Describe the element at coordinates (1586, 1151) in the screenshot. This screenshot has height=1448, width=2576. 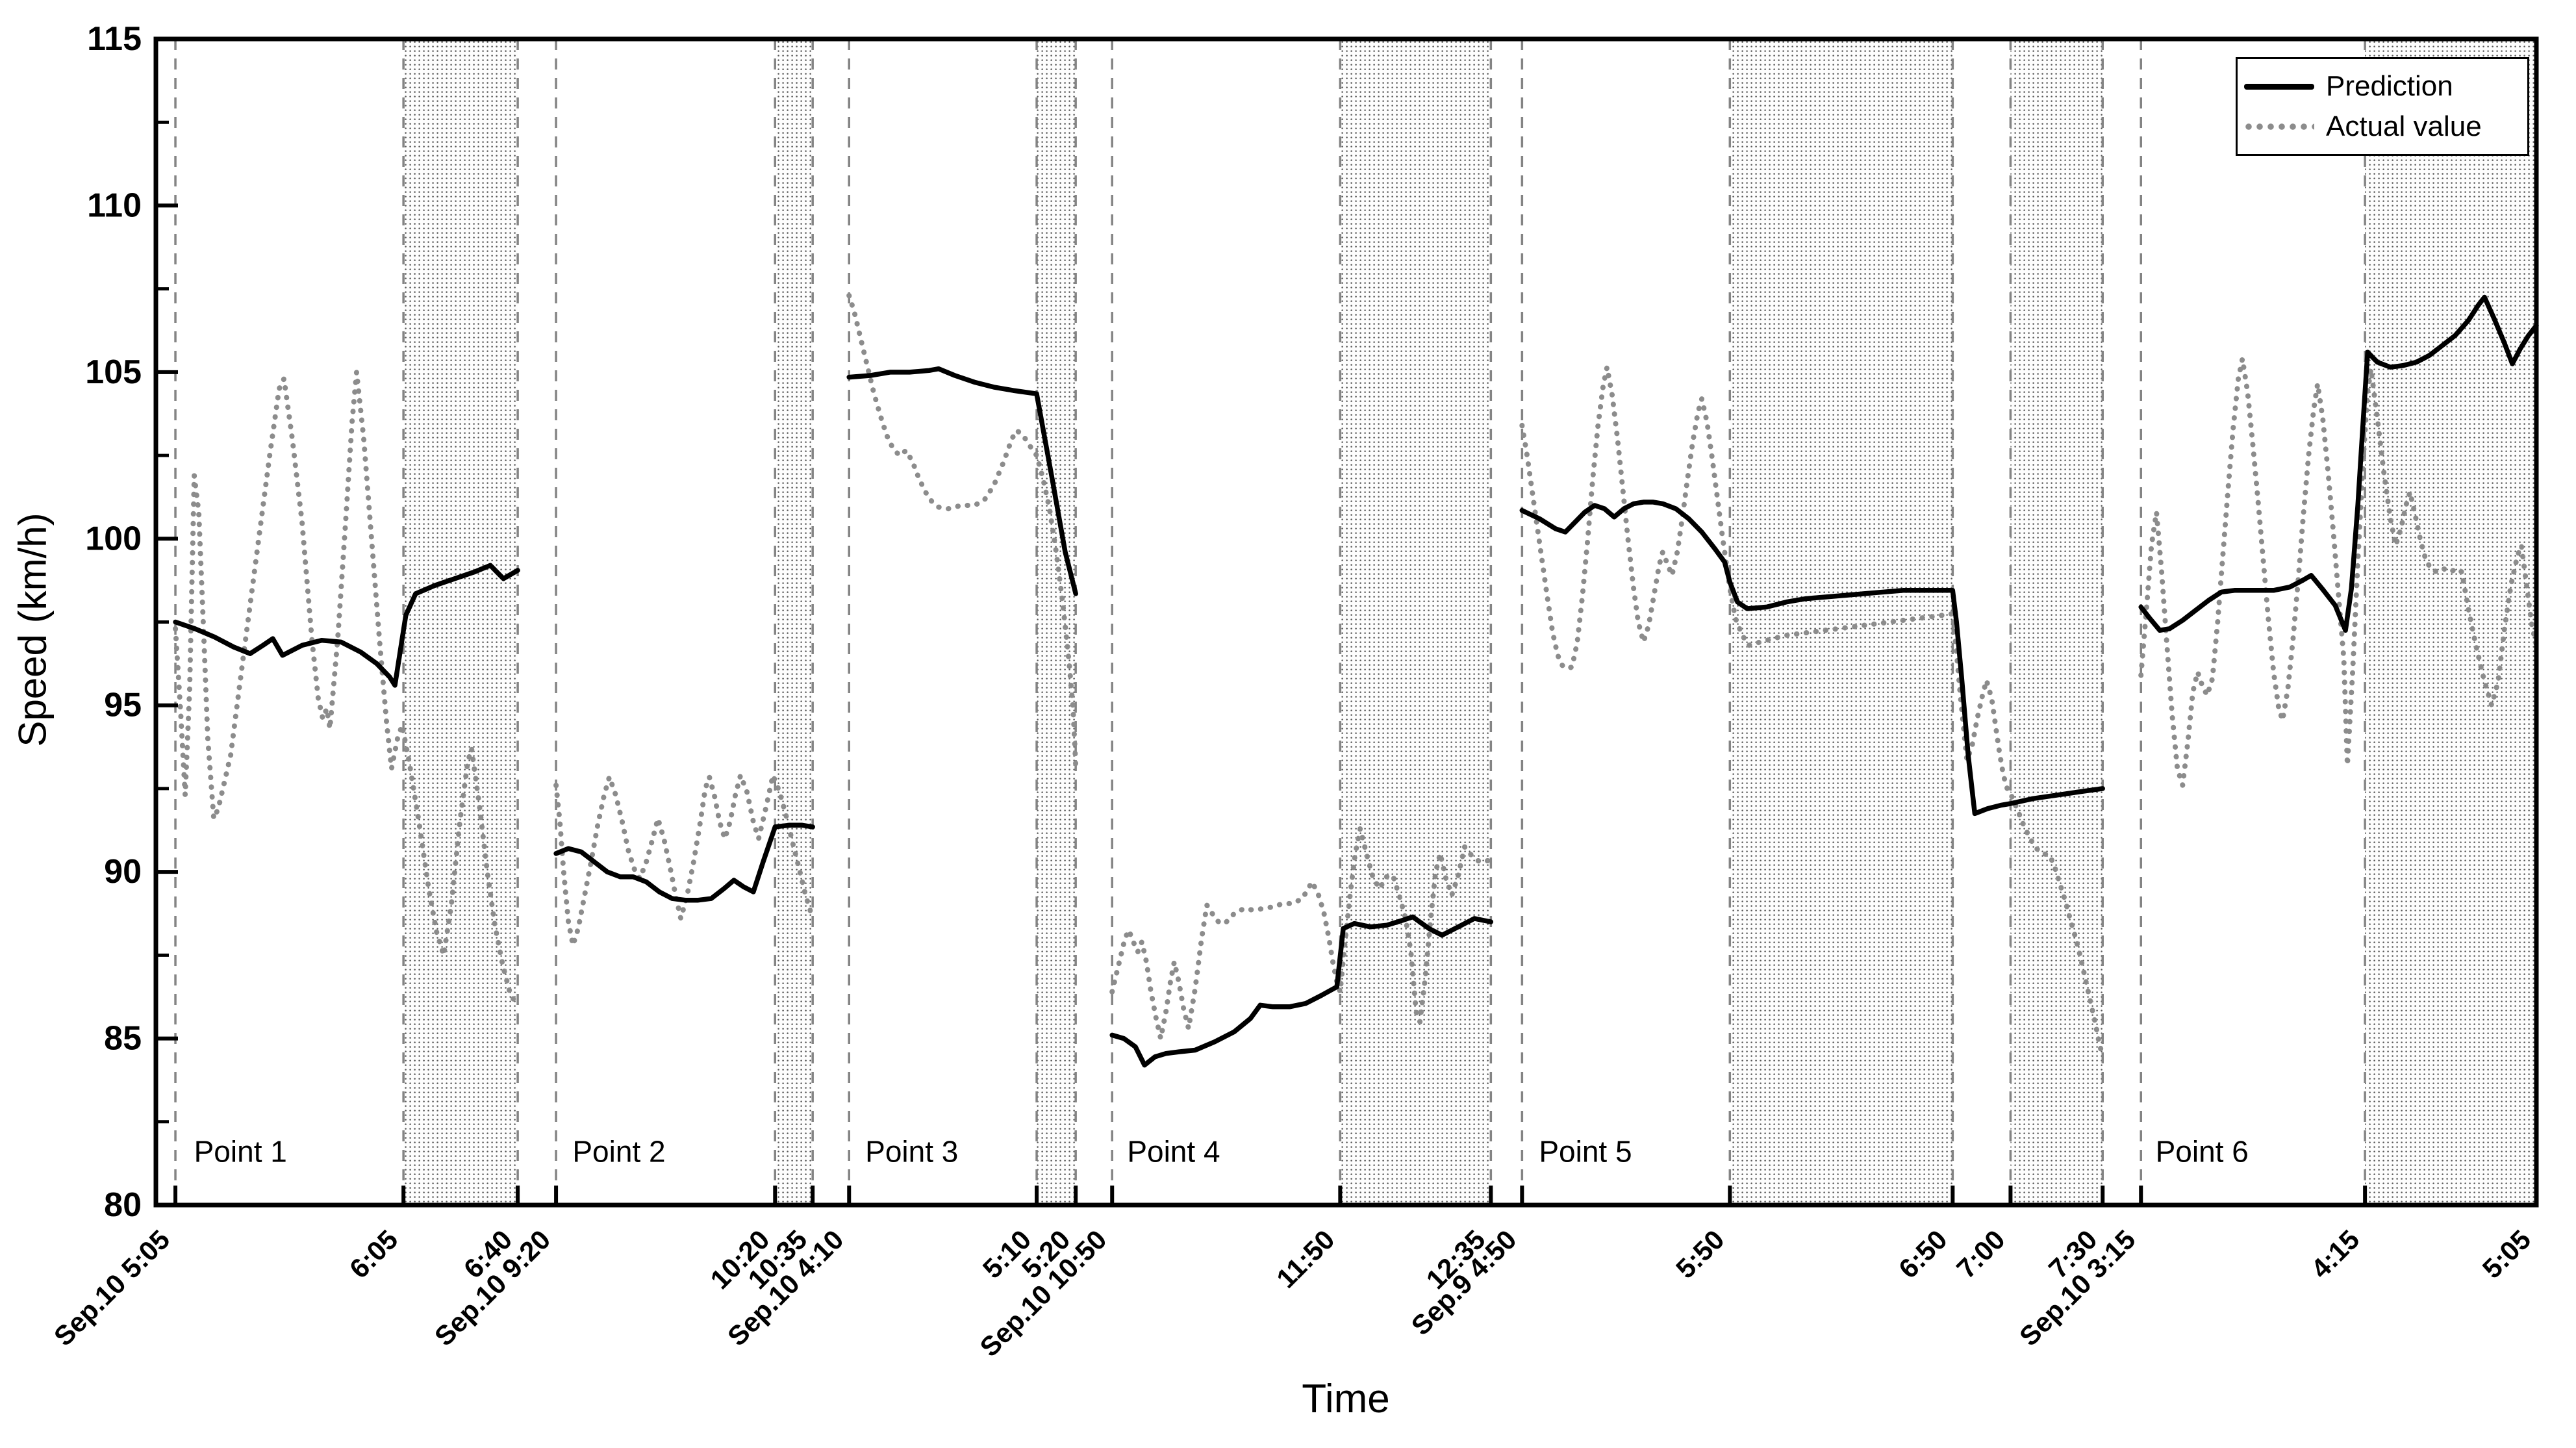
I see `point-label: Point 5` at that location.